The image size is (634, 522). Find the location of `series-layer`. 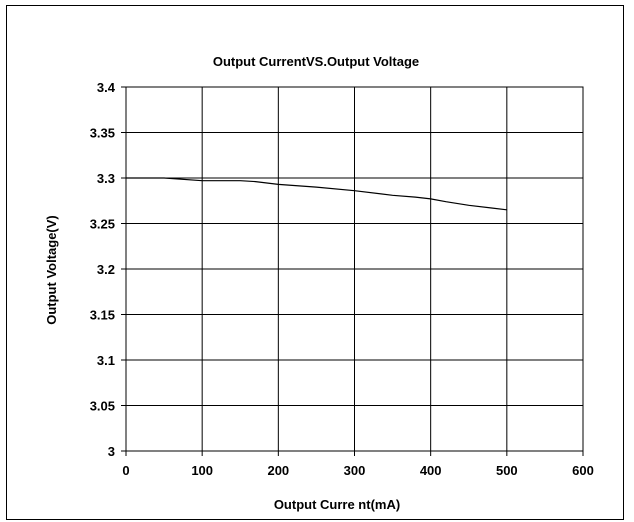

series-layer is located at coordinates (316, 194).